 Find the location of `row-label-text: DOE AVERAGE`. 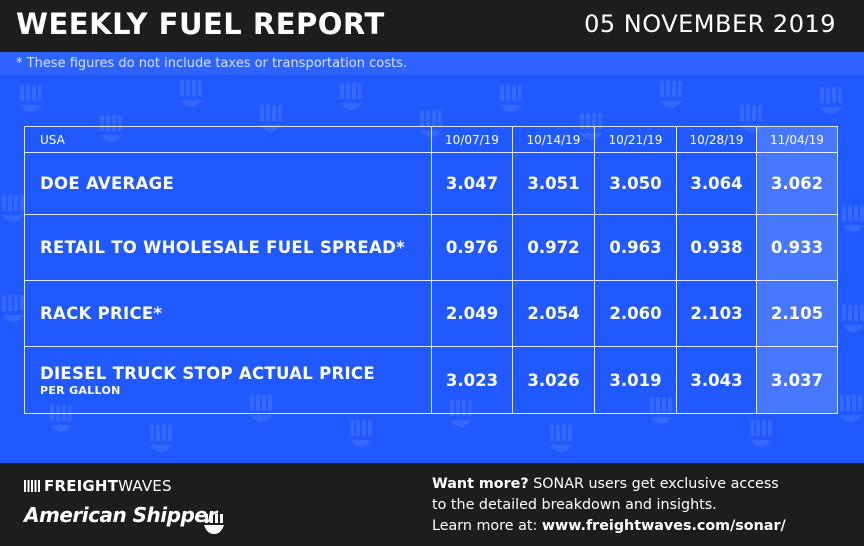

row-label-text: DOE AVERAGE is located at coordinates (107, 183).